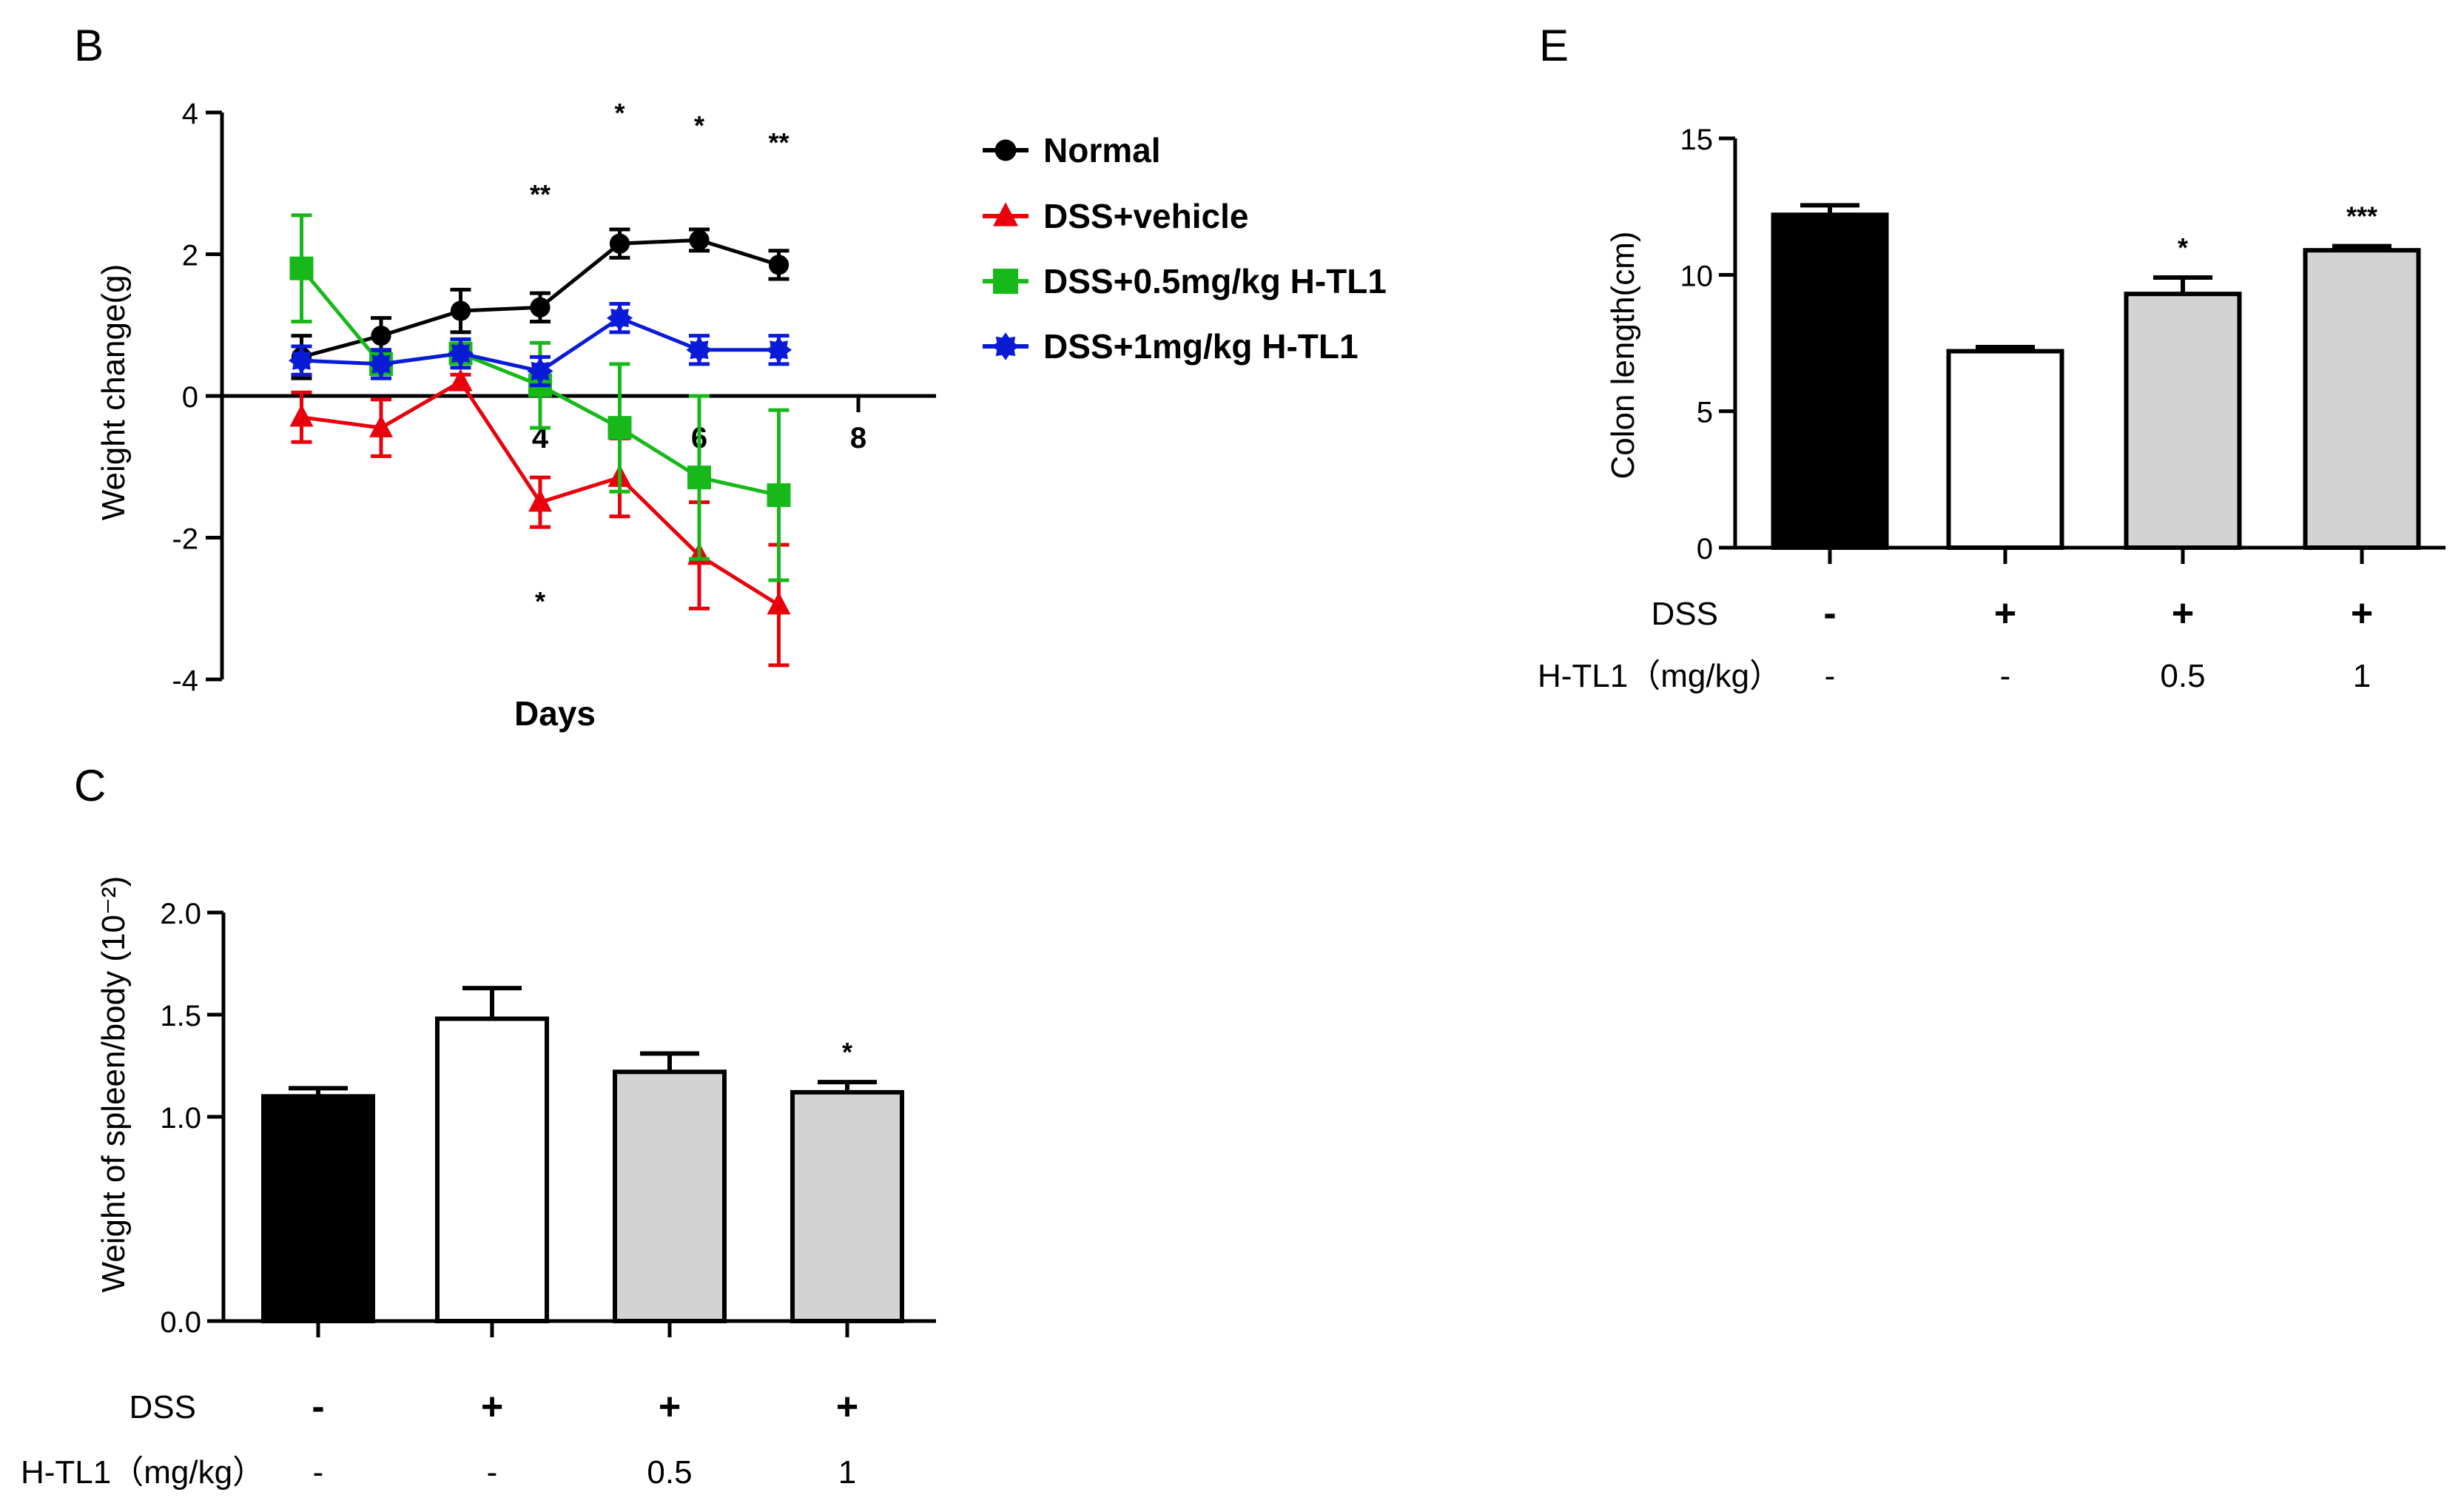 This screenshot has height=1512, width=2464. What do you see at coordinates (555, 713) in the screenshot?
I see `panel-b-xlabel: Days` at bounding box center [555, 713].